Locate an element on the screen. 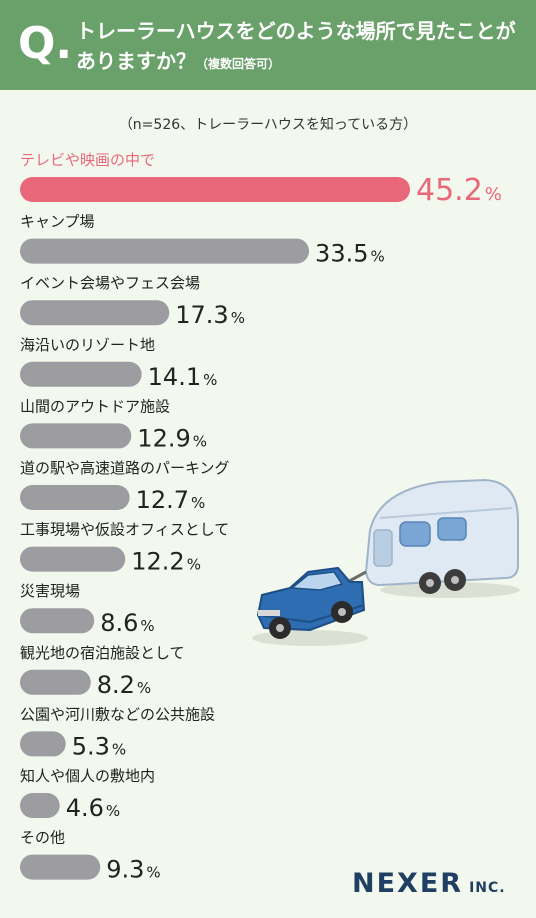  category-label: キャンプ場 is located at coordinates (57, 222).